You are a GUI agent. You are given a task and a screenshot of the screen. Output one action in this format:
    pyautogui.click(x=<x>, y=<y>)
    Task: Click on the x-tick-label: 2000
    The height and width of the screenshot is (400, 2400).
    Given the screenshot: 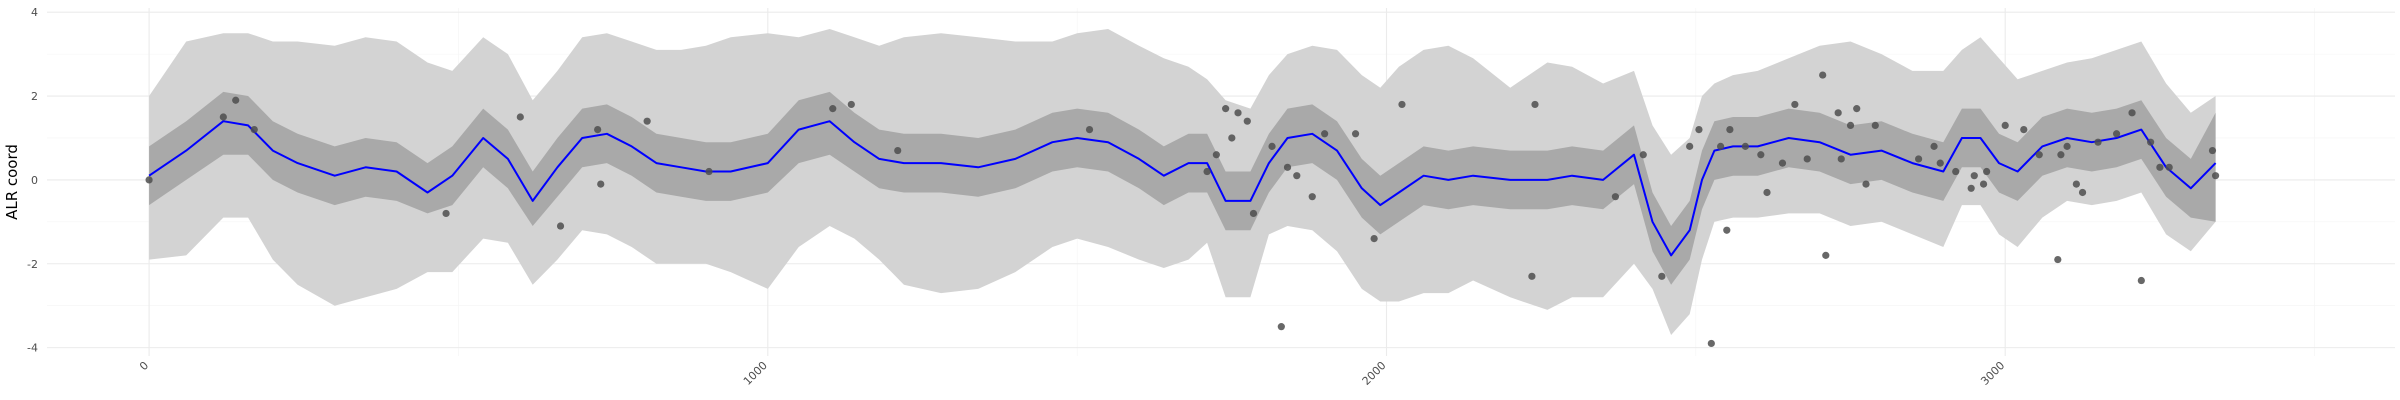 What is the action you would take?
    pyautogui.click(x=1374, y=373)
    